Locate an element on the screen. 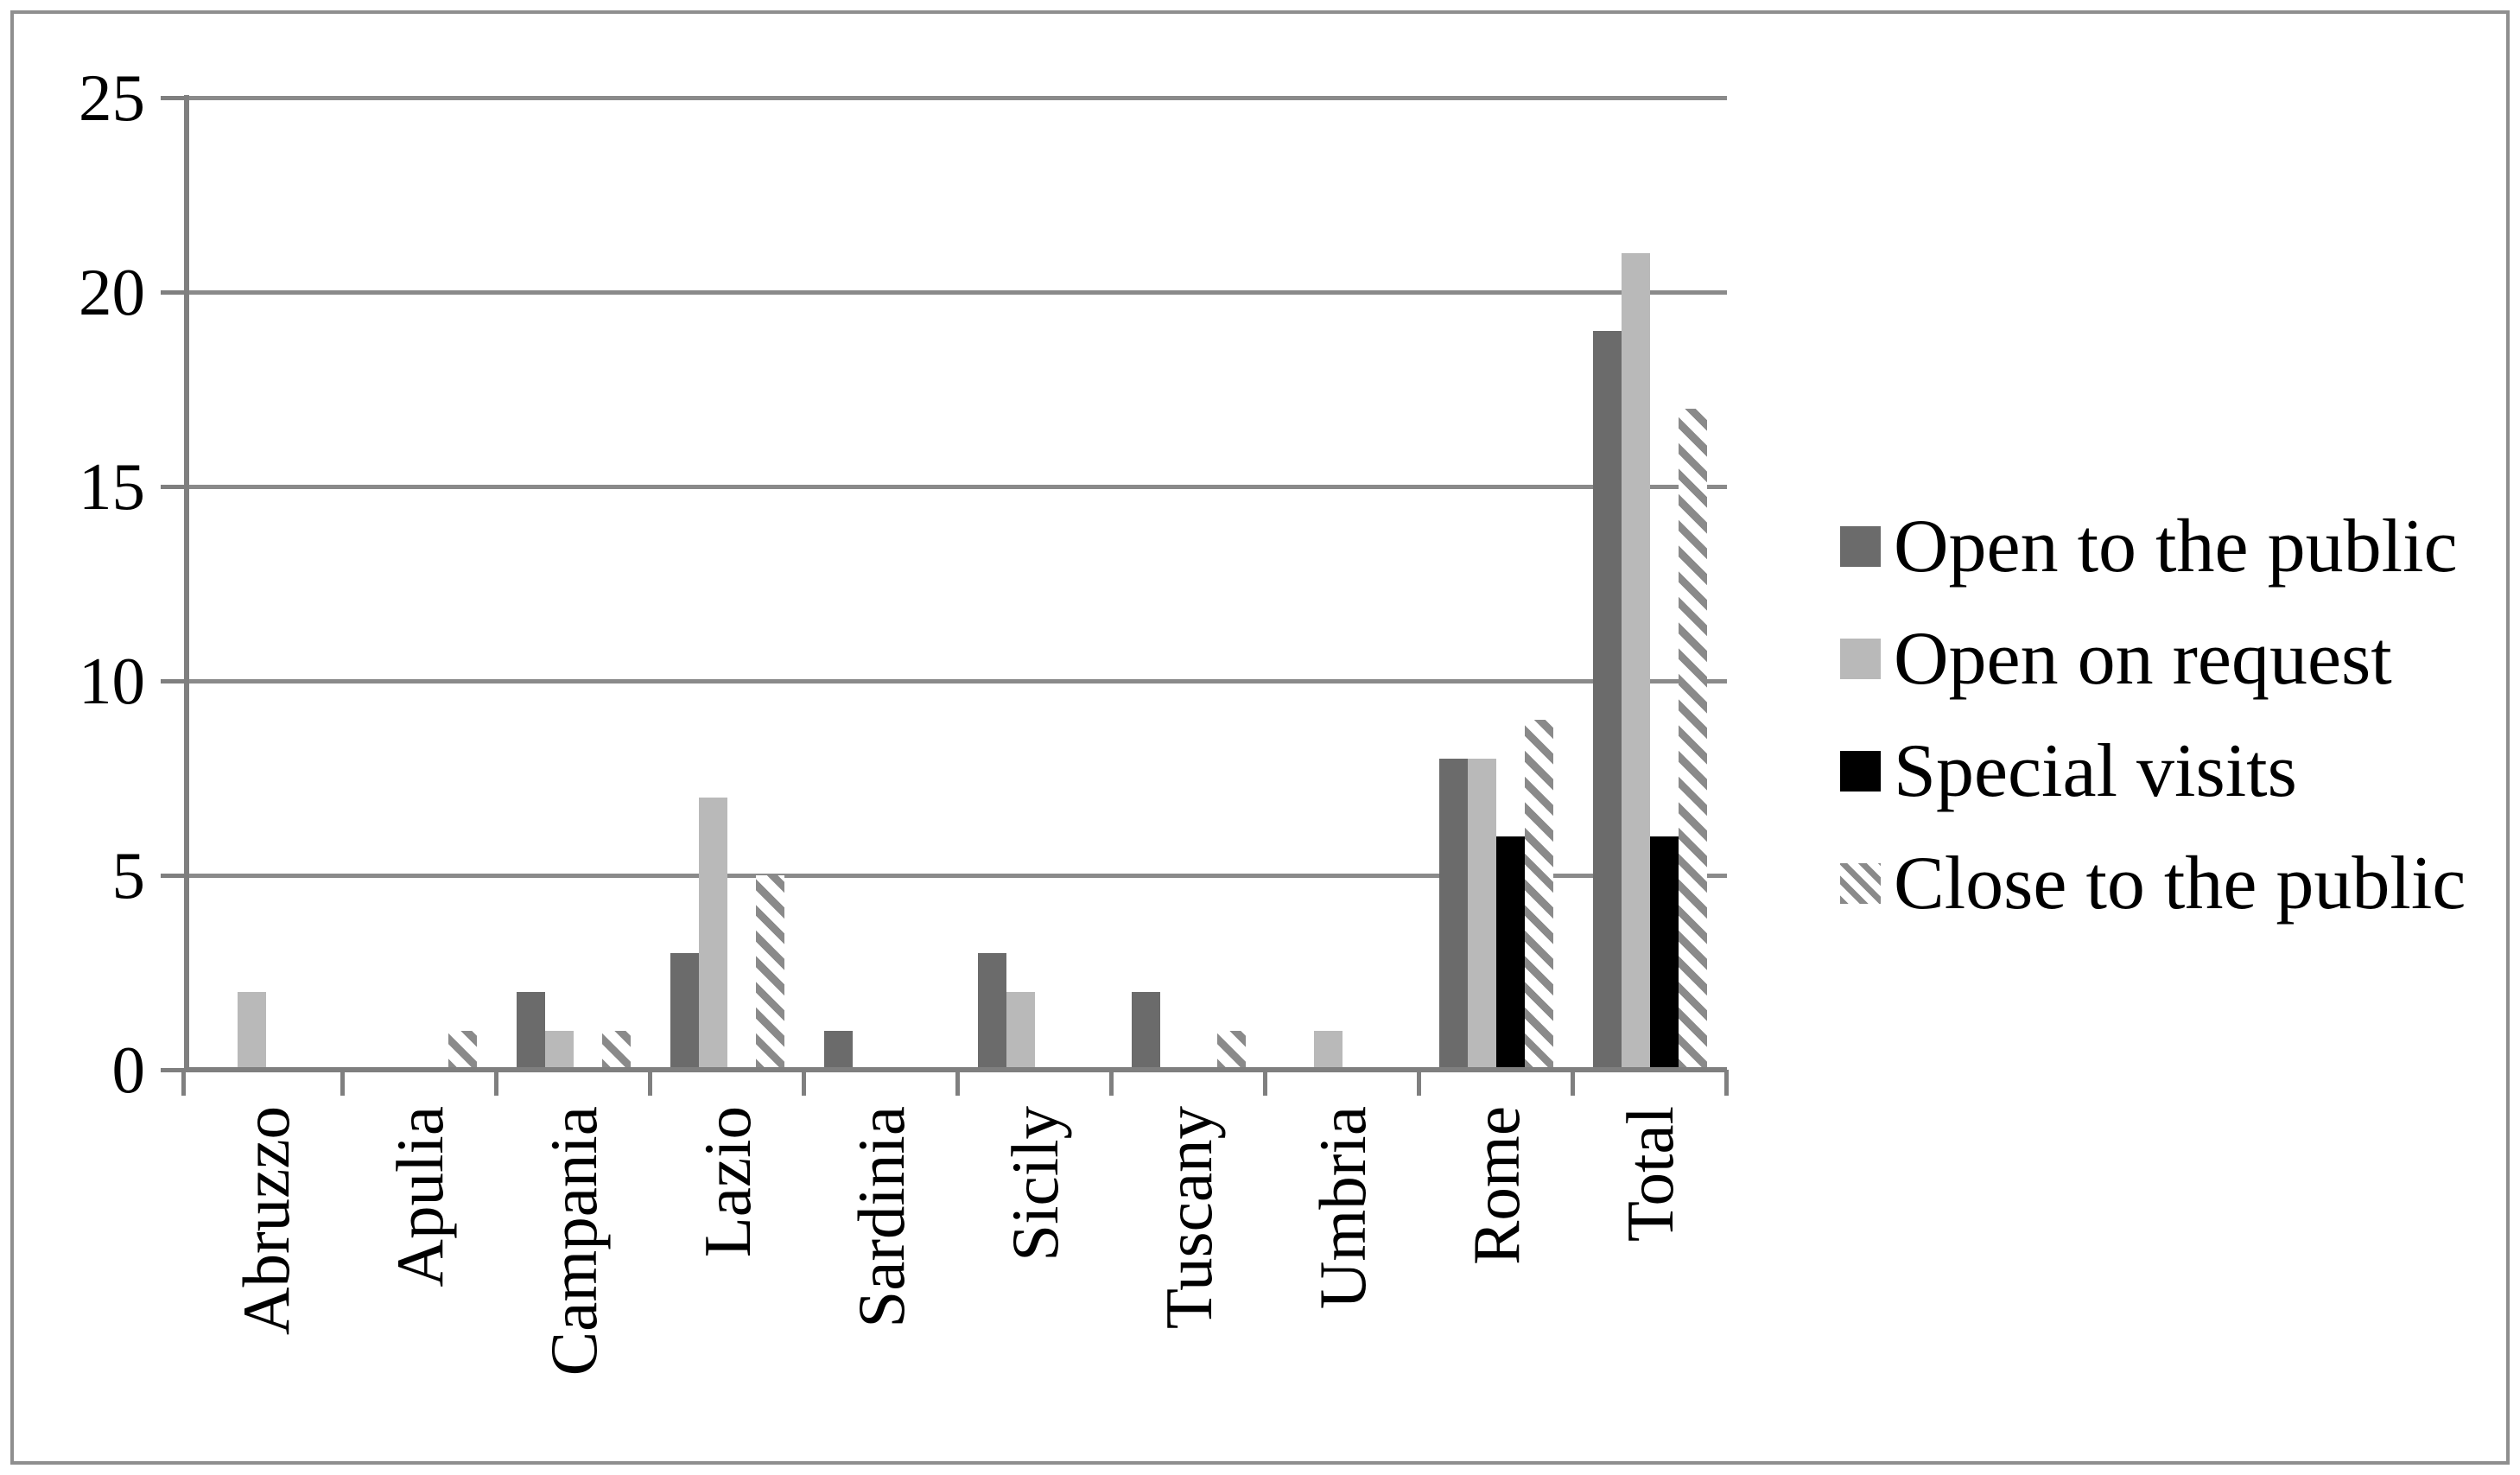 This screenshot has height=1475, width=2520. legend-label-special-visits: Special visits is located at coordinates (2095, 771).